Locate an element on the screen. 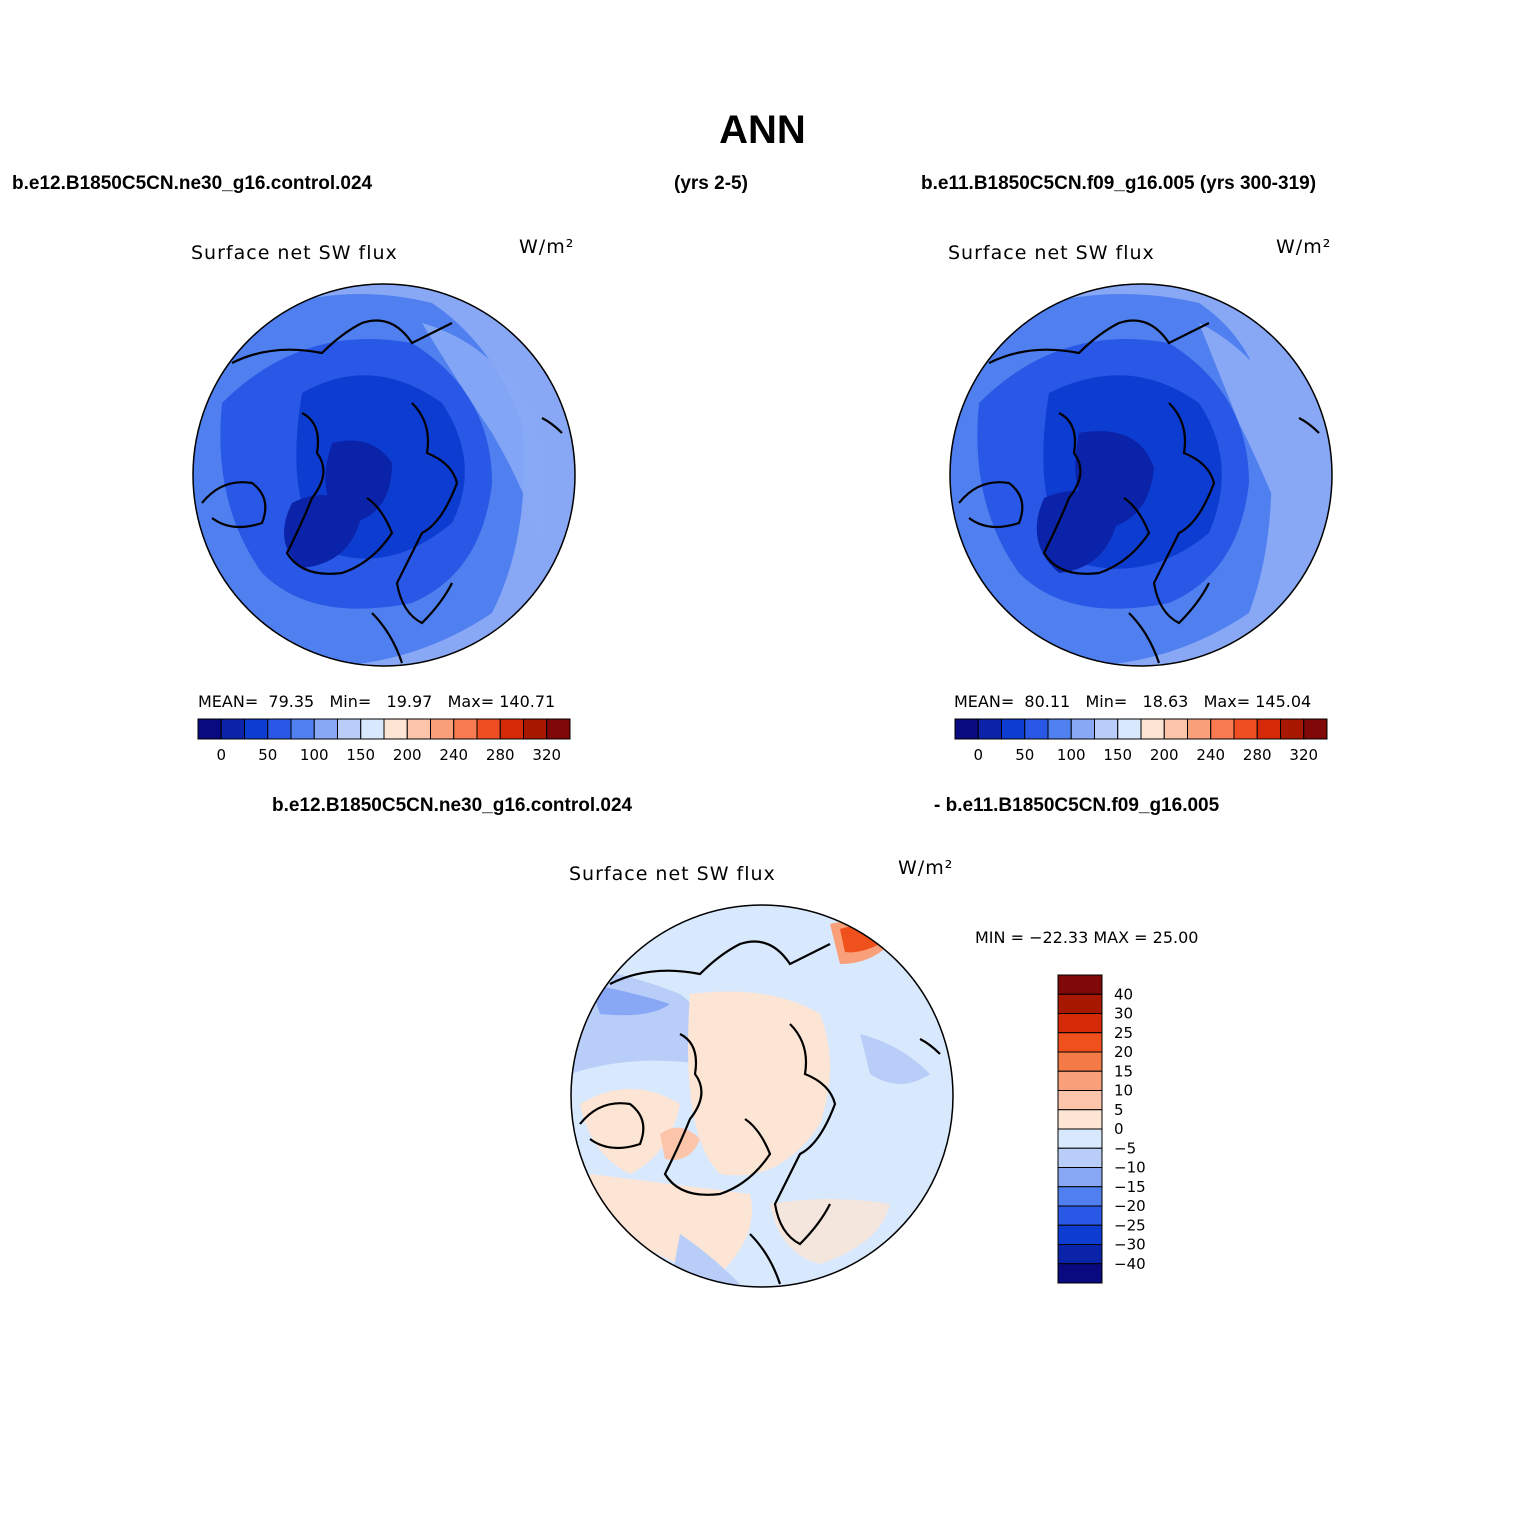 The width and height of the screenshot is (1525, 1525). panel2-min-value: 18.63 is located at coordinates (1165, 701).